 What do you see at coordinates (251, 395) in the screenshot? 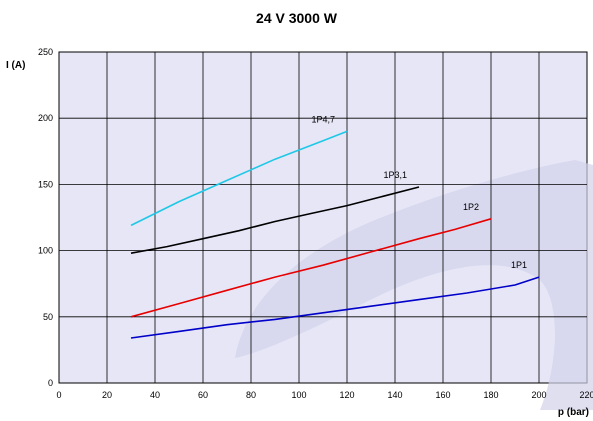
I see `x-tick-label: 80` at bounding box center [251, 395].